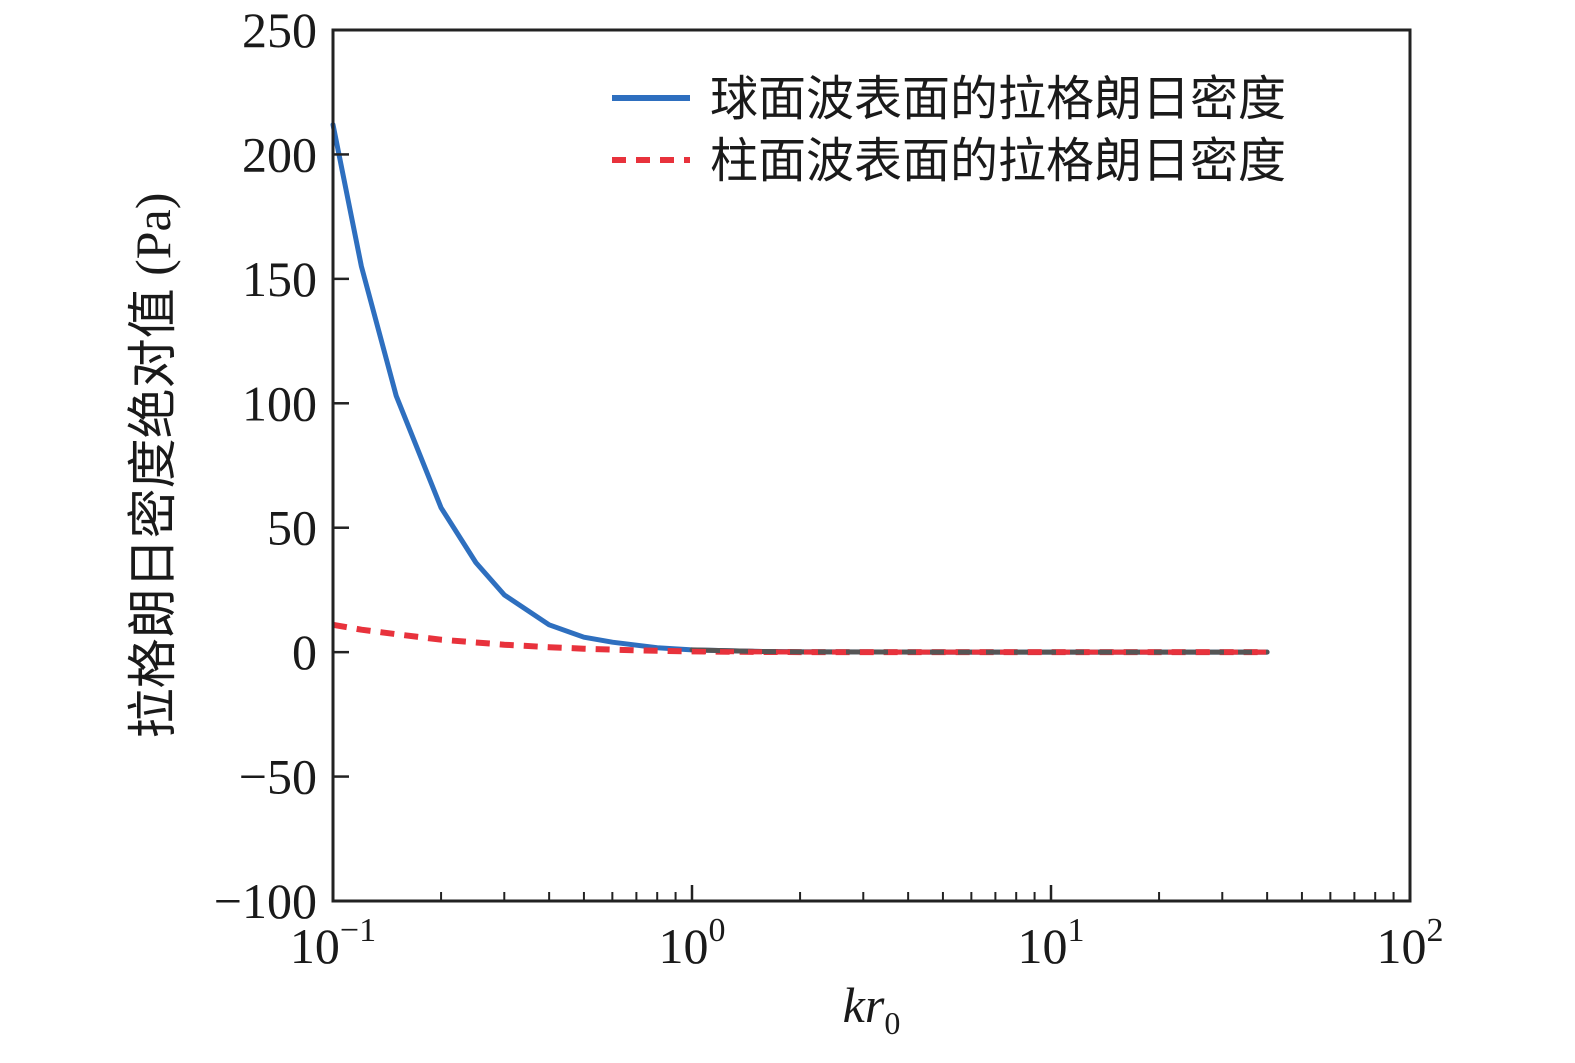 This screenshot has height=1063, width=1575. I want to click on x-tick-label: 10¹, so click(1051, 943).